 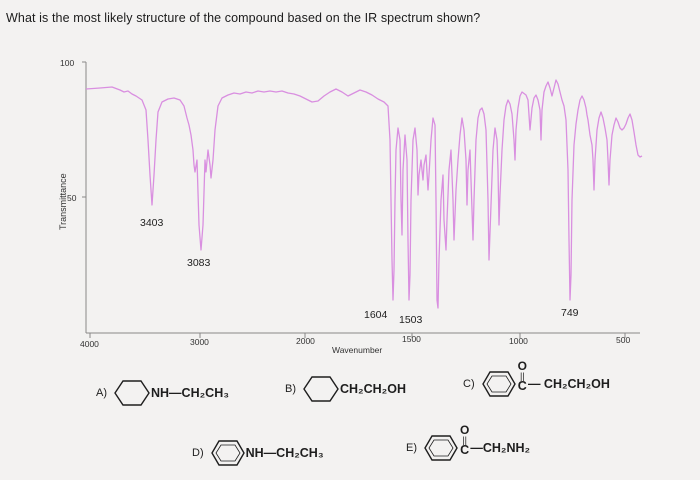 What do you see at coordinates (63, 201) in the screenshot?
I see `y-axis-label: Transmittance` at bounding box center [63, 201].